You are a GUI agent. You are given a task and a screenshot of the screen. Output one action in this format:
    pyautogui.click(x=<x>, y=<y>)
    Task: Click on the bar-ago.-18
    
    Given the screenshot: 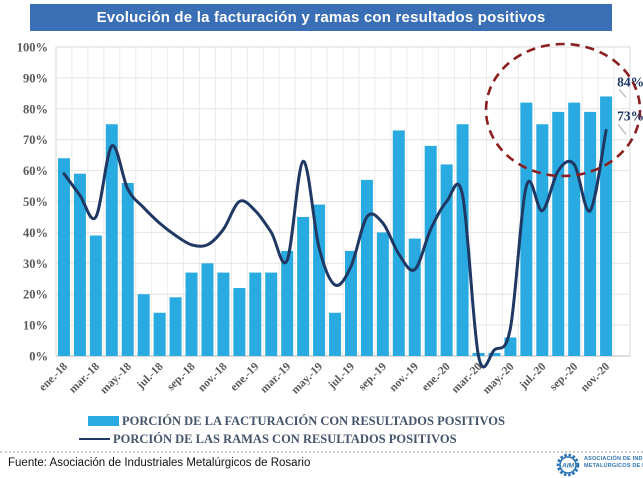 What is the action you would take?
    pyautogui.click(x=175, y=326)
    